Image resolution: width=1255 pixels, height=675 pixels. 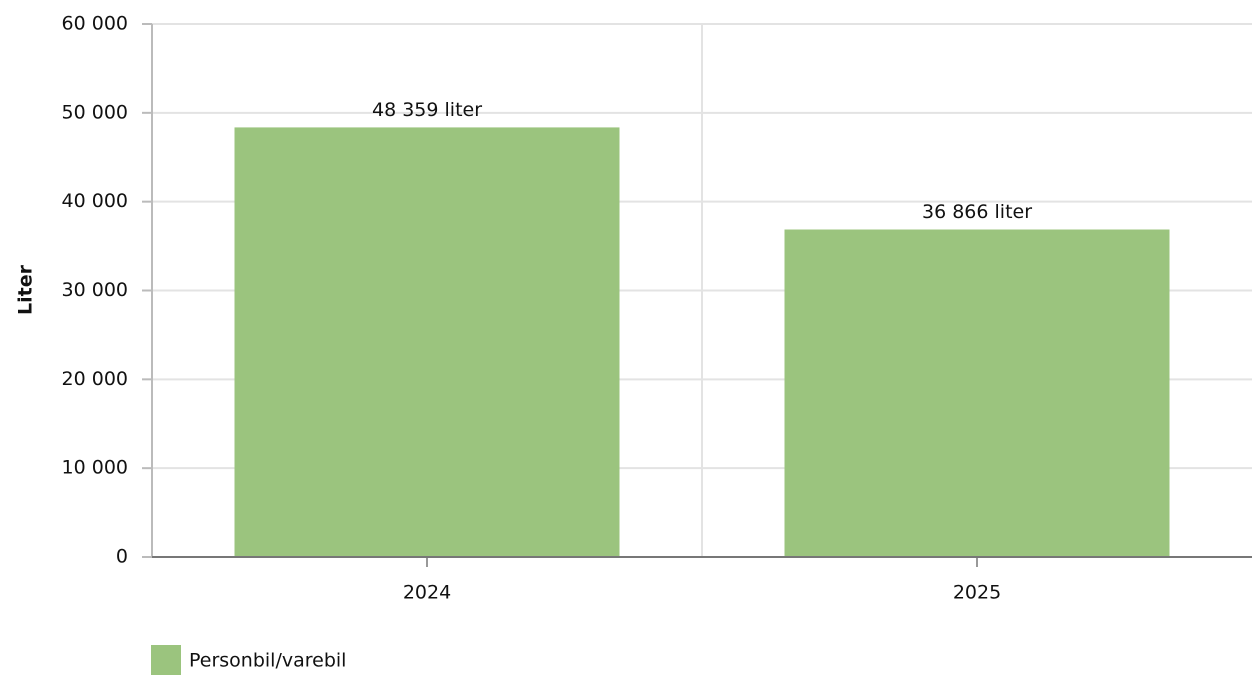 I want to click on legend-label: Personbil/varebil, so click(x=267, y=661).